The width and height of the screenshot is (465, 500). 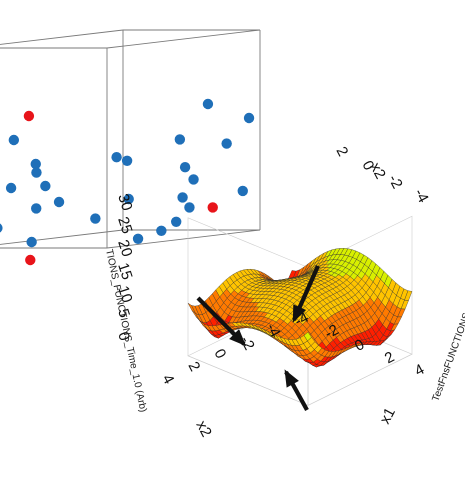 What do you see at coordinates (258, 338) in the screenshot?
I see `minima-arrows` at bounding box center [258, 338].